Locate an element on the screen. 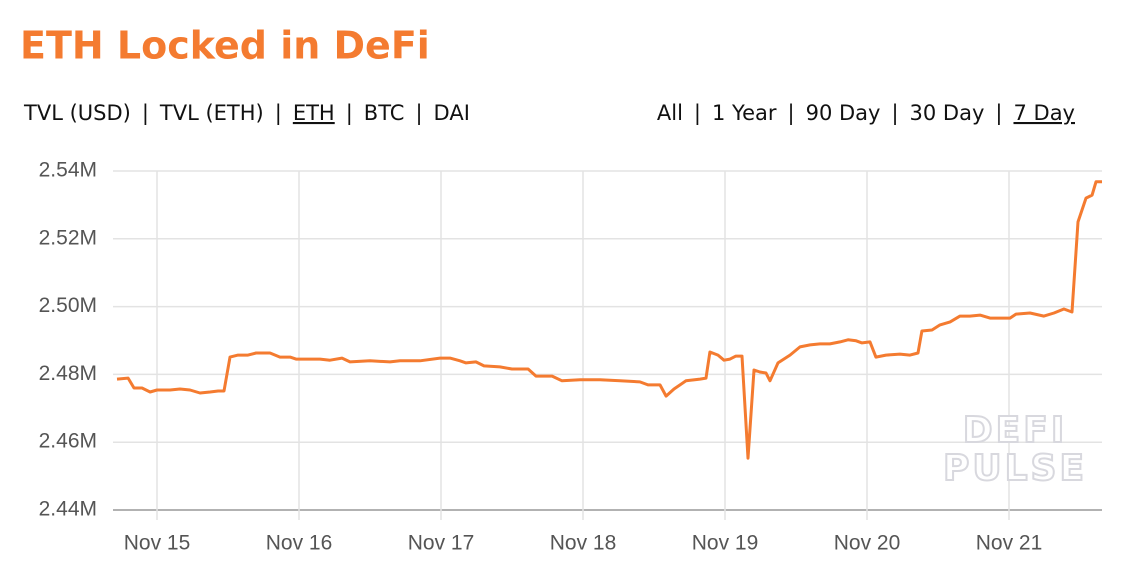 Image resolution: width=1124 pixels, height=574 pixels. page-title: ETH Locked in DeFi is located at coordinates (225, 46).